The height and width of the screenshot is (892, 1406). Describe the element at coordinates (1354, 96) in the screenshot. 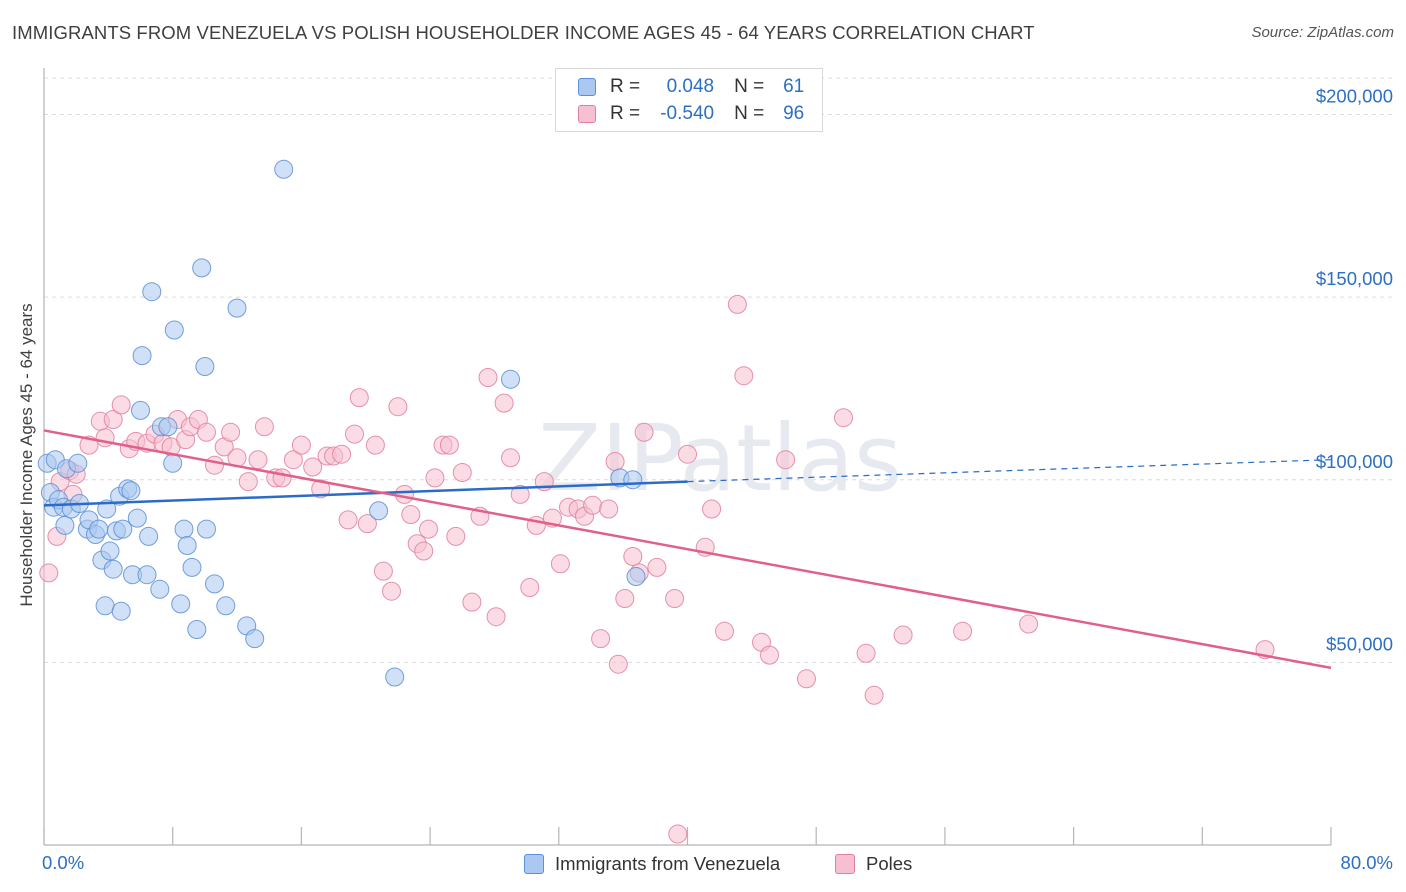

I see `y-tick-label: $200,000` at that location.